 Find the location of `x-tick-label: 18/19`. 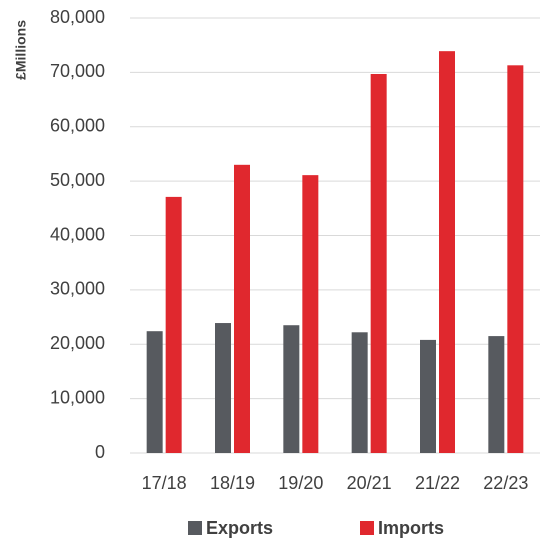

x-tick-label: 18/19 is located at coordinates (232, 483).